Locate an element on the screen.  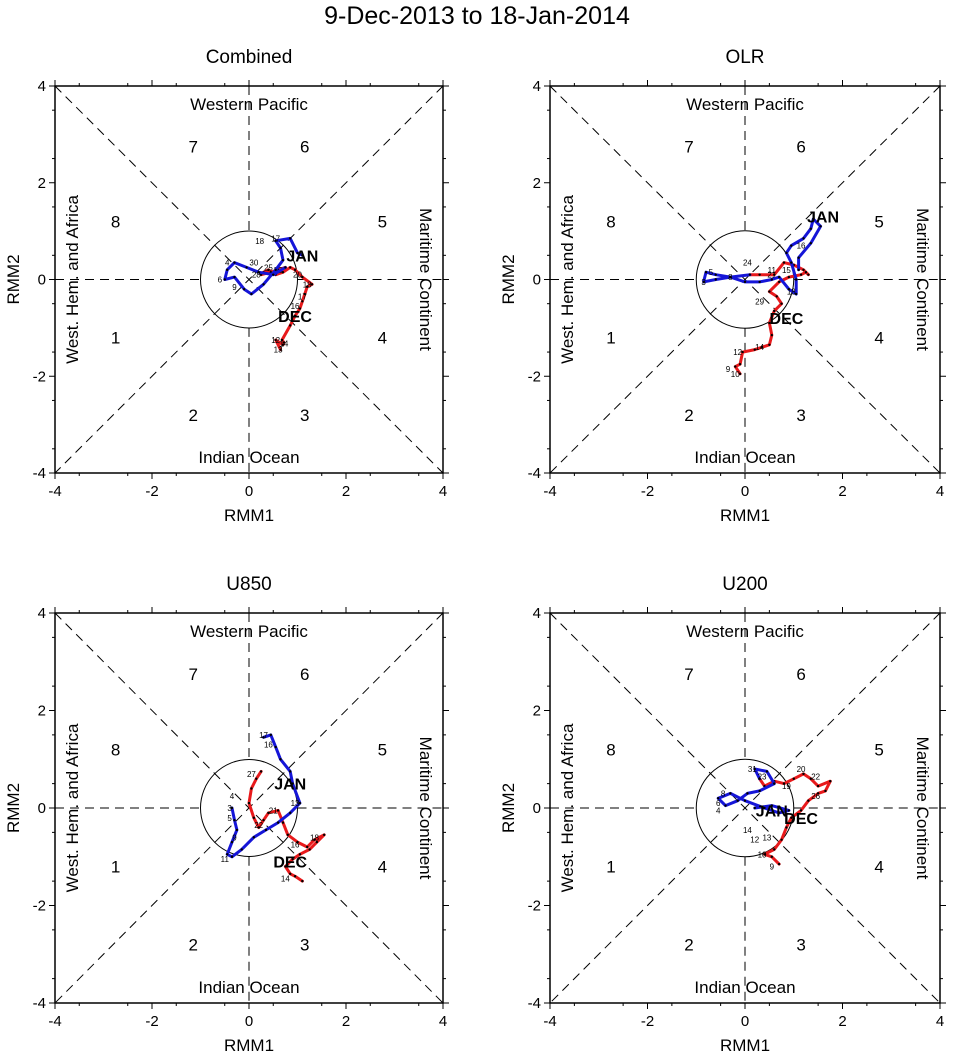
day-label: 22 is located at coordinates (258, 825).